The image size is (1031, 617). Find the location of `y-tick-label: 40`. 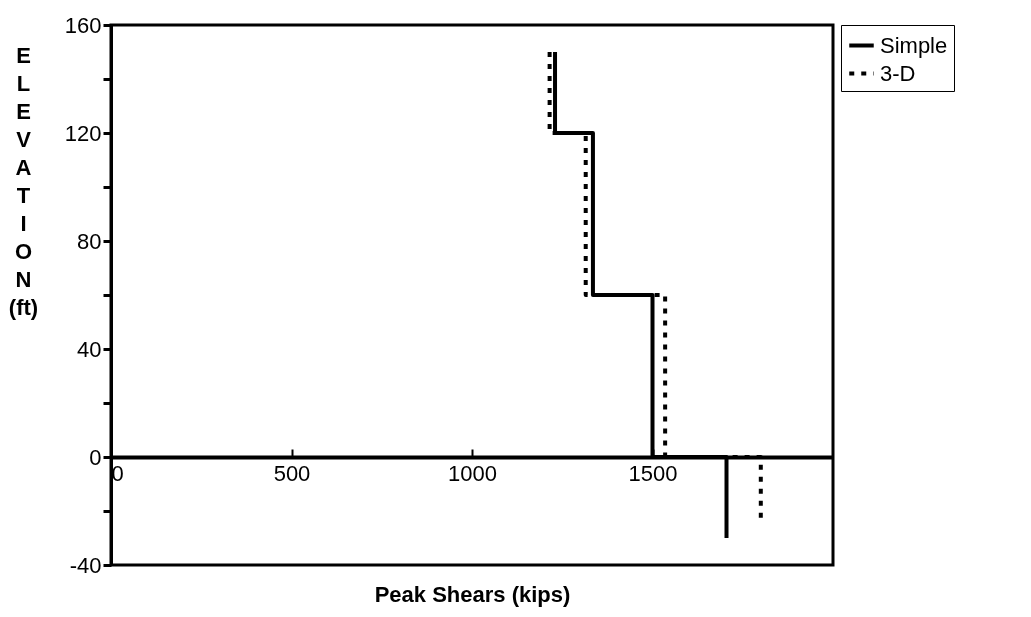

y-tick-label: 40 is located at coordinates (89, 349).